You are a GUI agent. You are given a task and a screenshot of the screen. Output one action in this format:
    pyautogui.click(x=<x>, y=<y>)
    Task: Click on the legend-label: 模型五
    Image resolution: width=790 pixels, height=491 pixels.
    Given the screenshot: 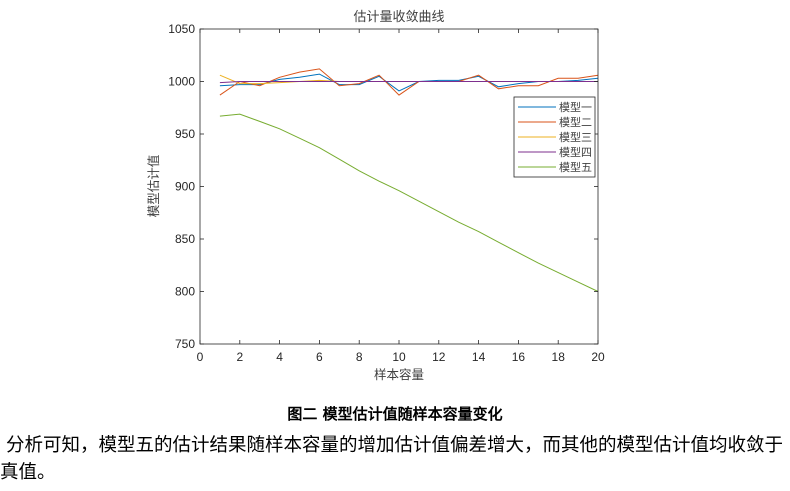 What is the action you would take?
    pyautogui.click(x=575, y=167)
    